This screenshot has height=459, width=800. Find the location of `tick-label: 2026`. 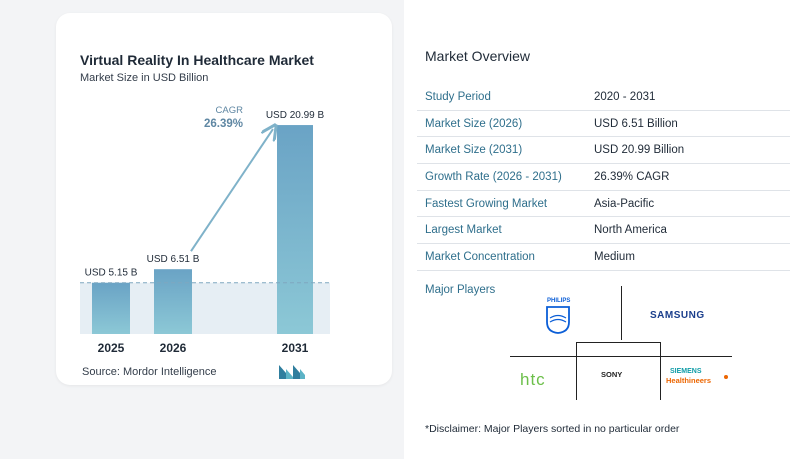

tick-label: 2026 is located at coordinates (173, 348).